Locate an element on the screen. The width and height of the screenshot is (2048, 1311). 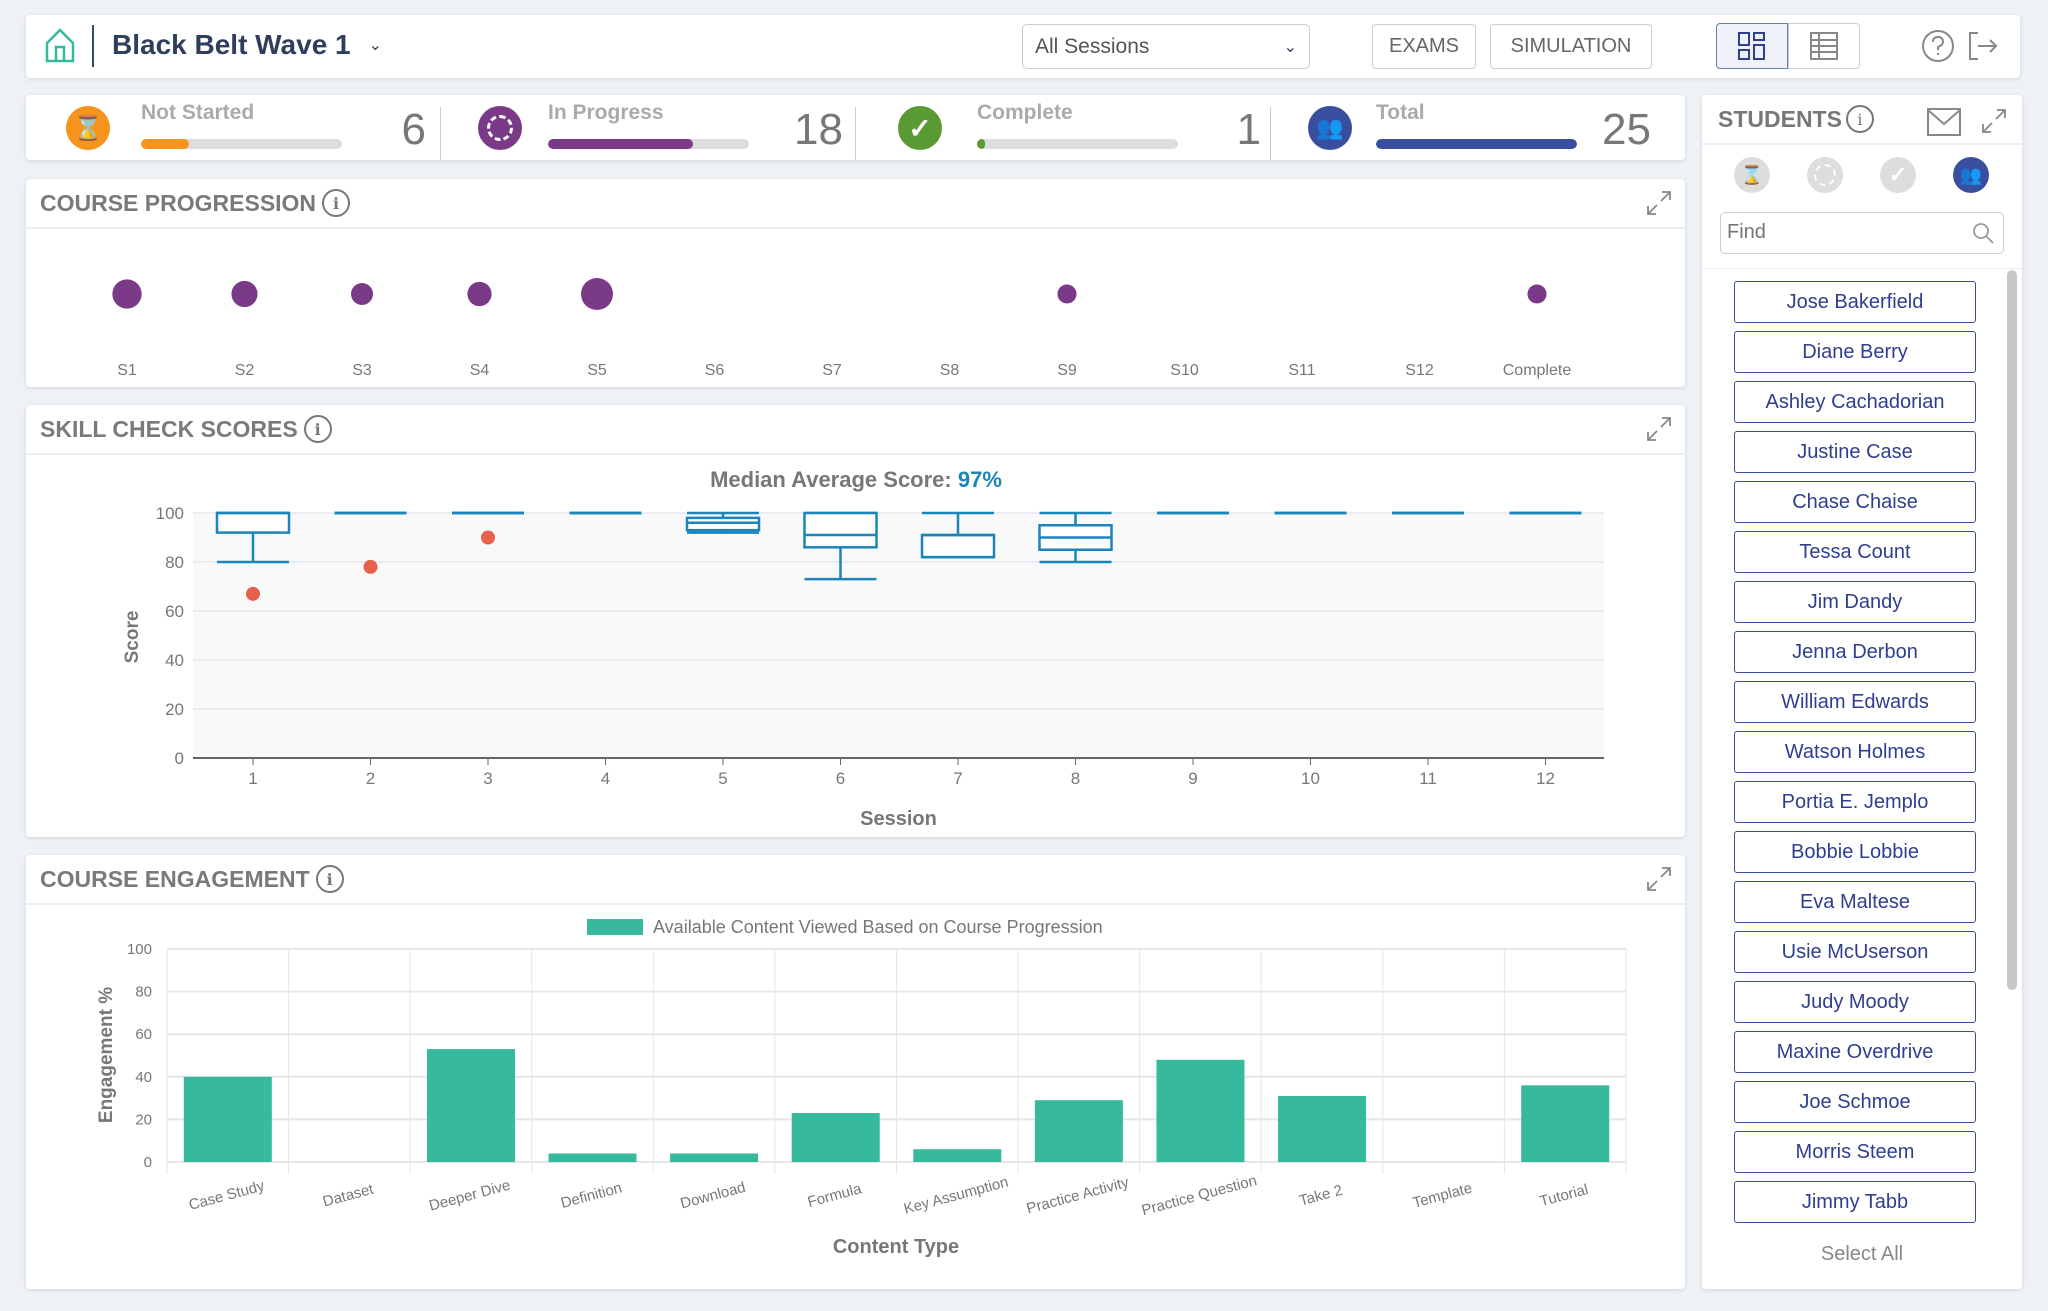
student-item: Tessa Count is located at coordinates (1855, 552).